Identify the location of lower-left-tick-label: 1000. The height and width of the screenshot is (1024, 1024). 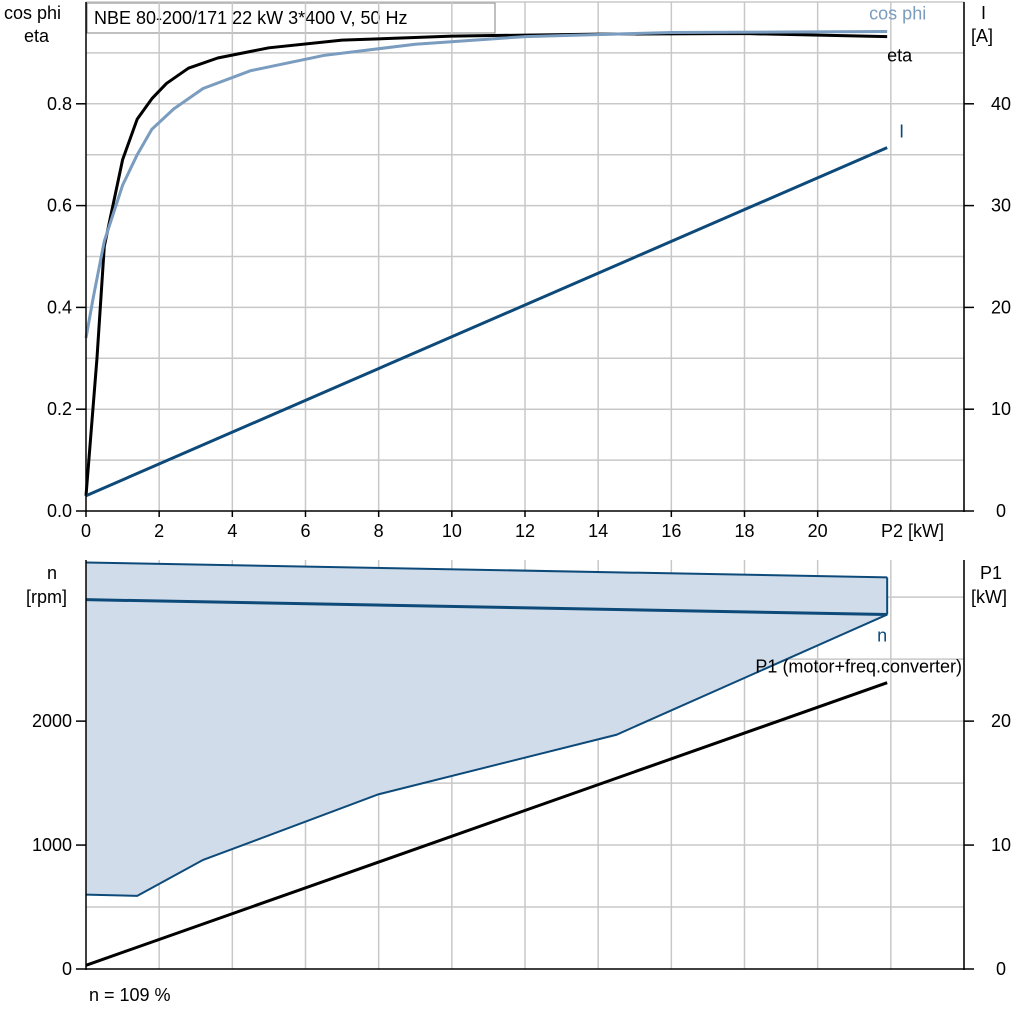
(52, 845).